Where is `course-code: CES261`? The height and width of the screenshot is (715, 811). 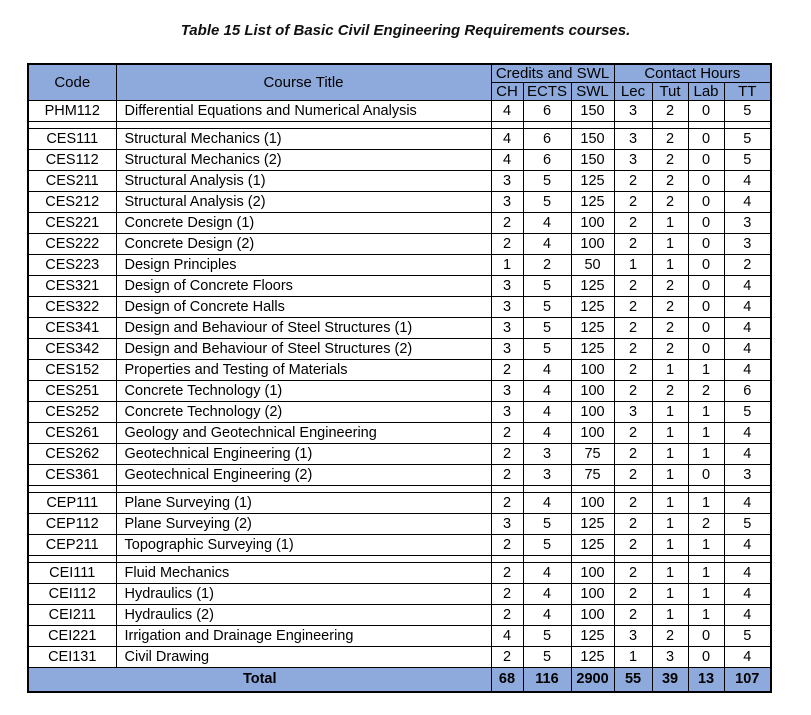
course-code: CES261 is located at coordinates (72, 433).